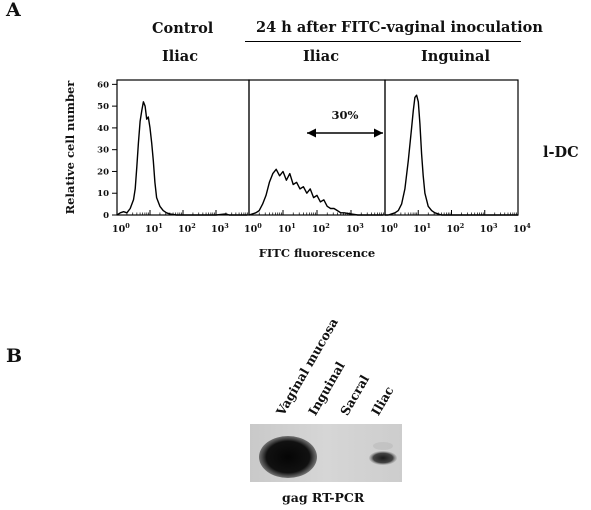 This screenshot has width=591, height=510. I want to click on x-tick-label: 10⁴, so click(522, 228).